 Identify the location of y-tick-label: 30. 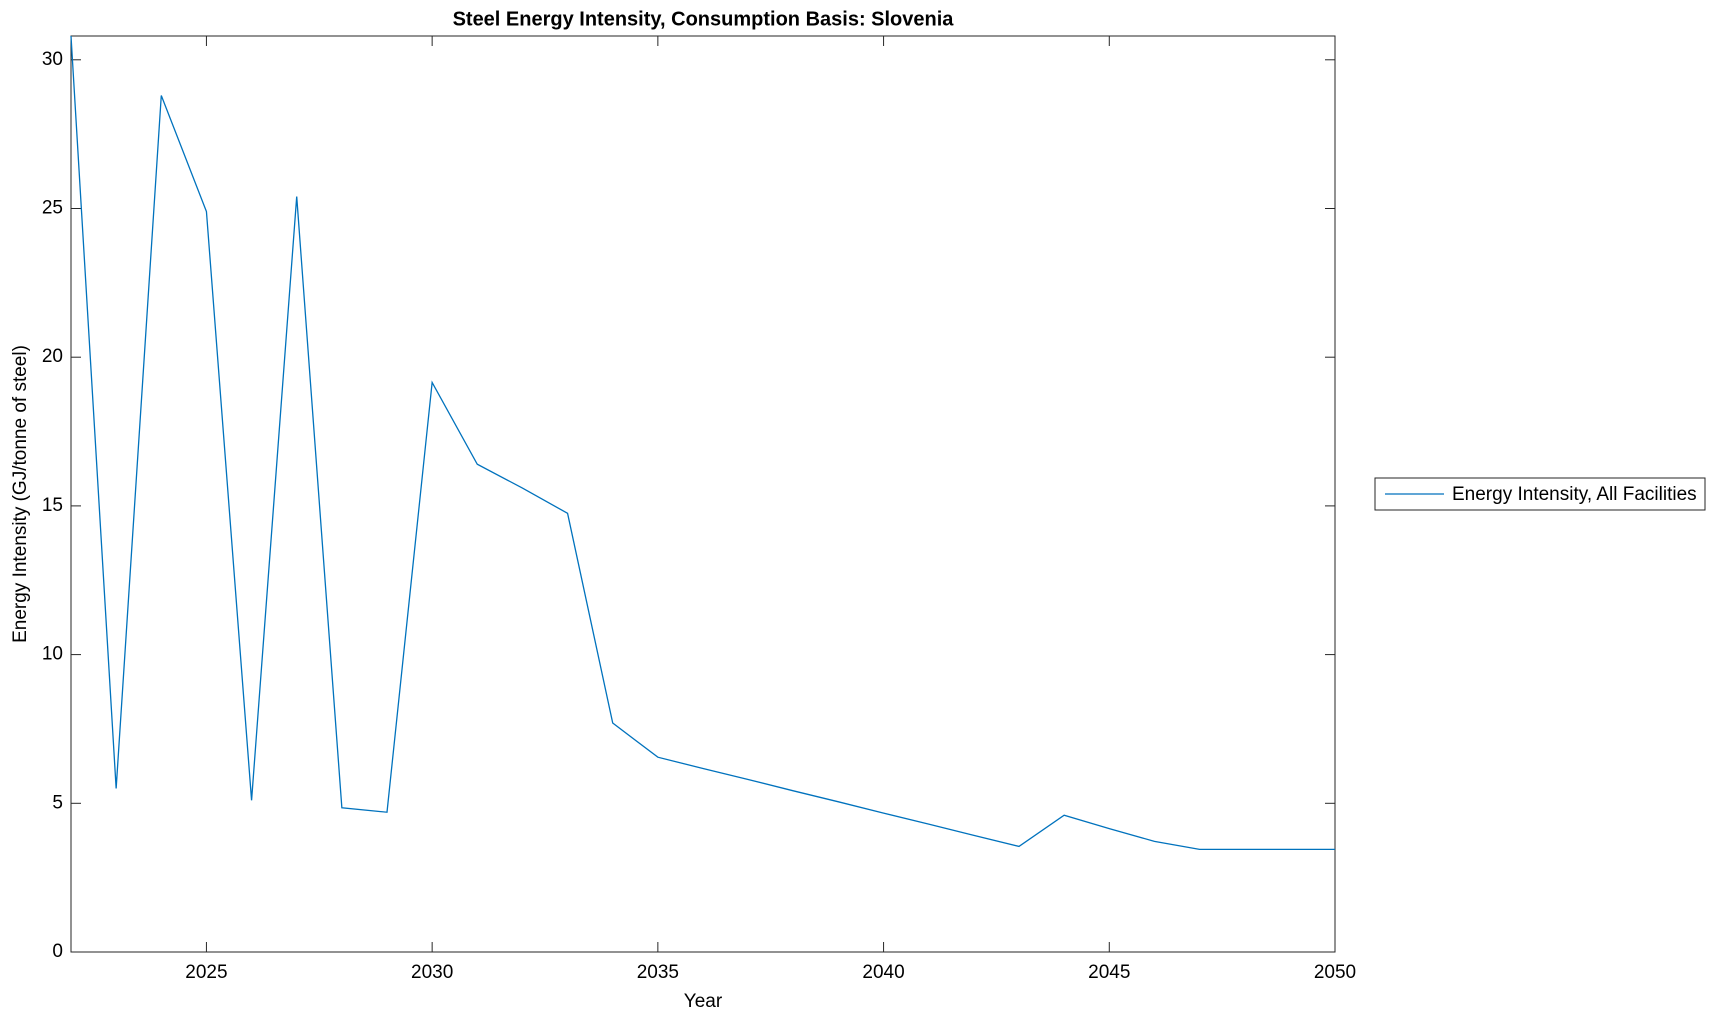
(52, 59).